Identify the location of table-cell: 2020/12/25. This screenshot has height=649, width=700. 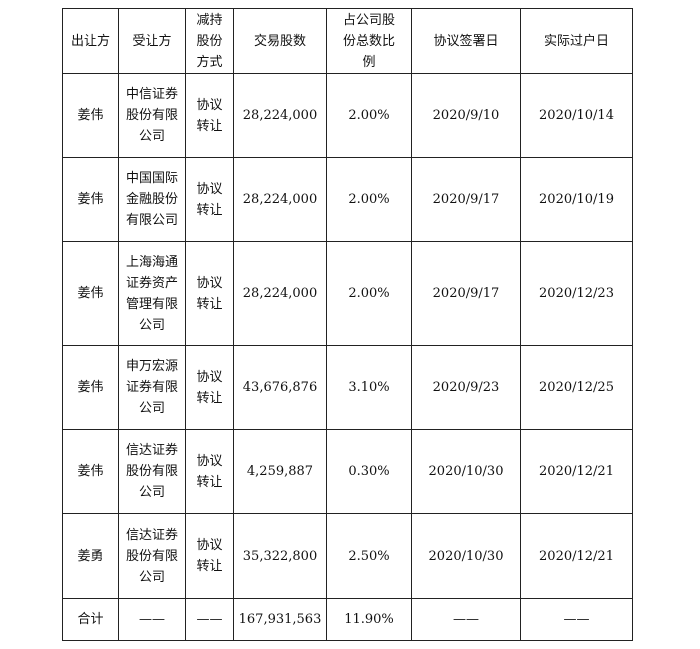
(576, 387).